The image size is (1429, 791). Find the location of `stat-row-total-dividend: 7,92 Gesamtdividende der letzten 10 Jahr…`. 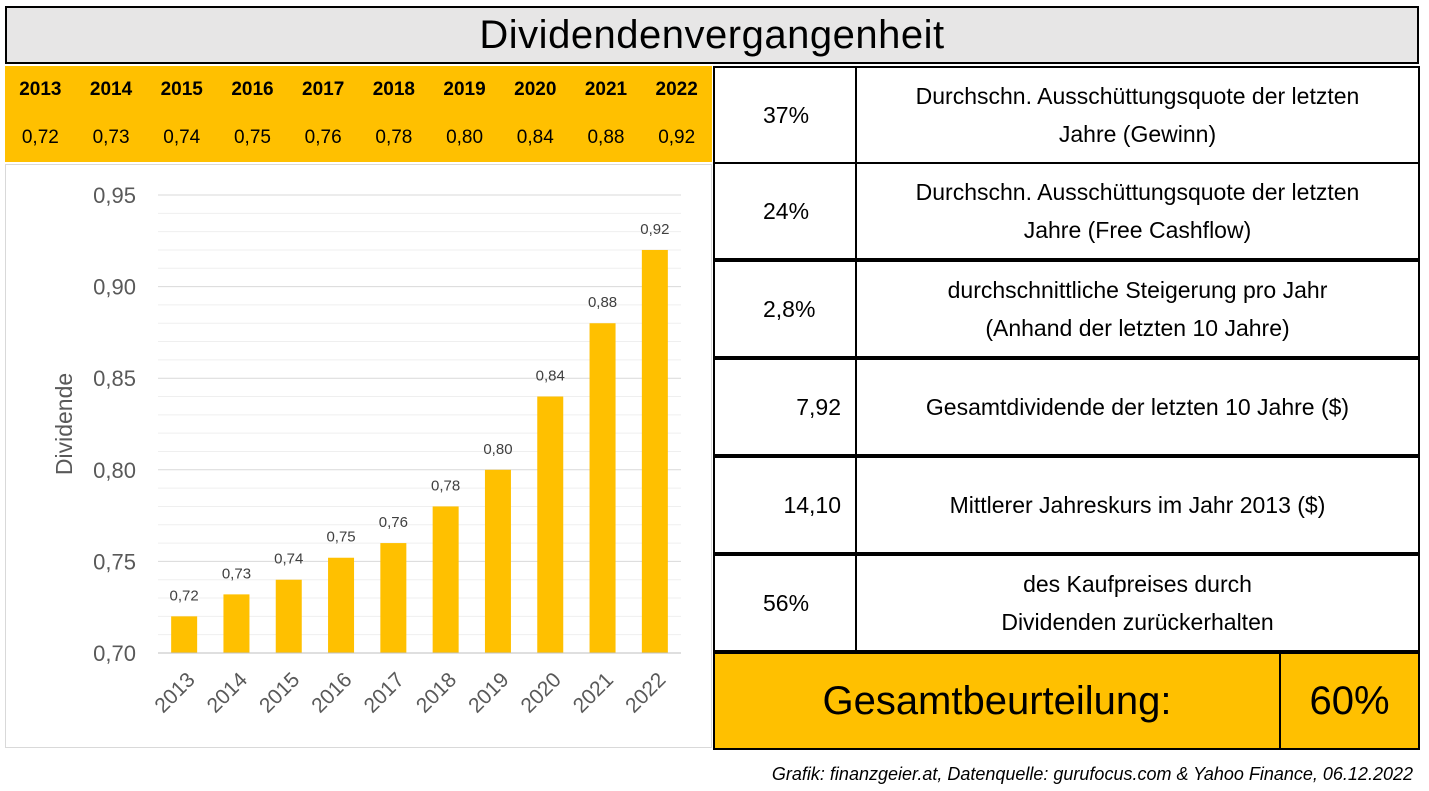

stat-row-total-dividend: 7,92 Gesamtdividende der letzten 10 Jahr… is located at coordinates (1066, 407).